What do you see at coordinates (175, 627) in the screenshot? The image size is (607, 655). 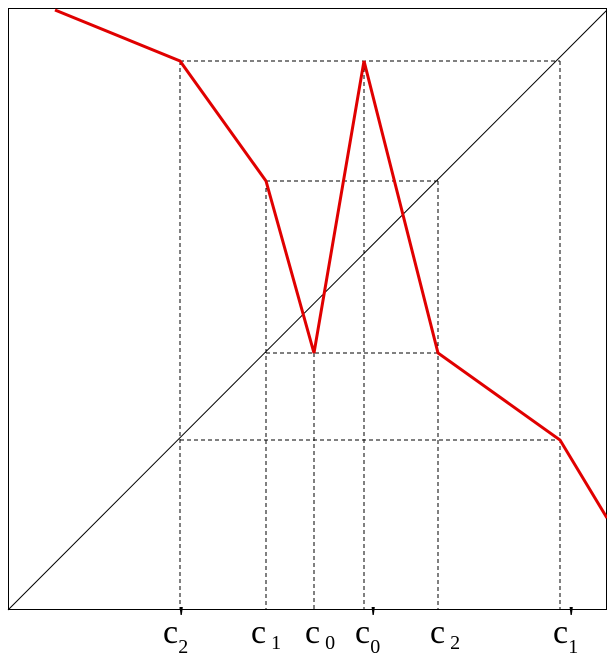 I see `label-c2-prime: c' 2` at bounding box center [175, 627].